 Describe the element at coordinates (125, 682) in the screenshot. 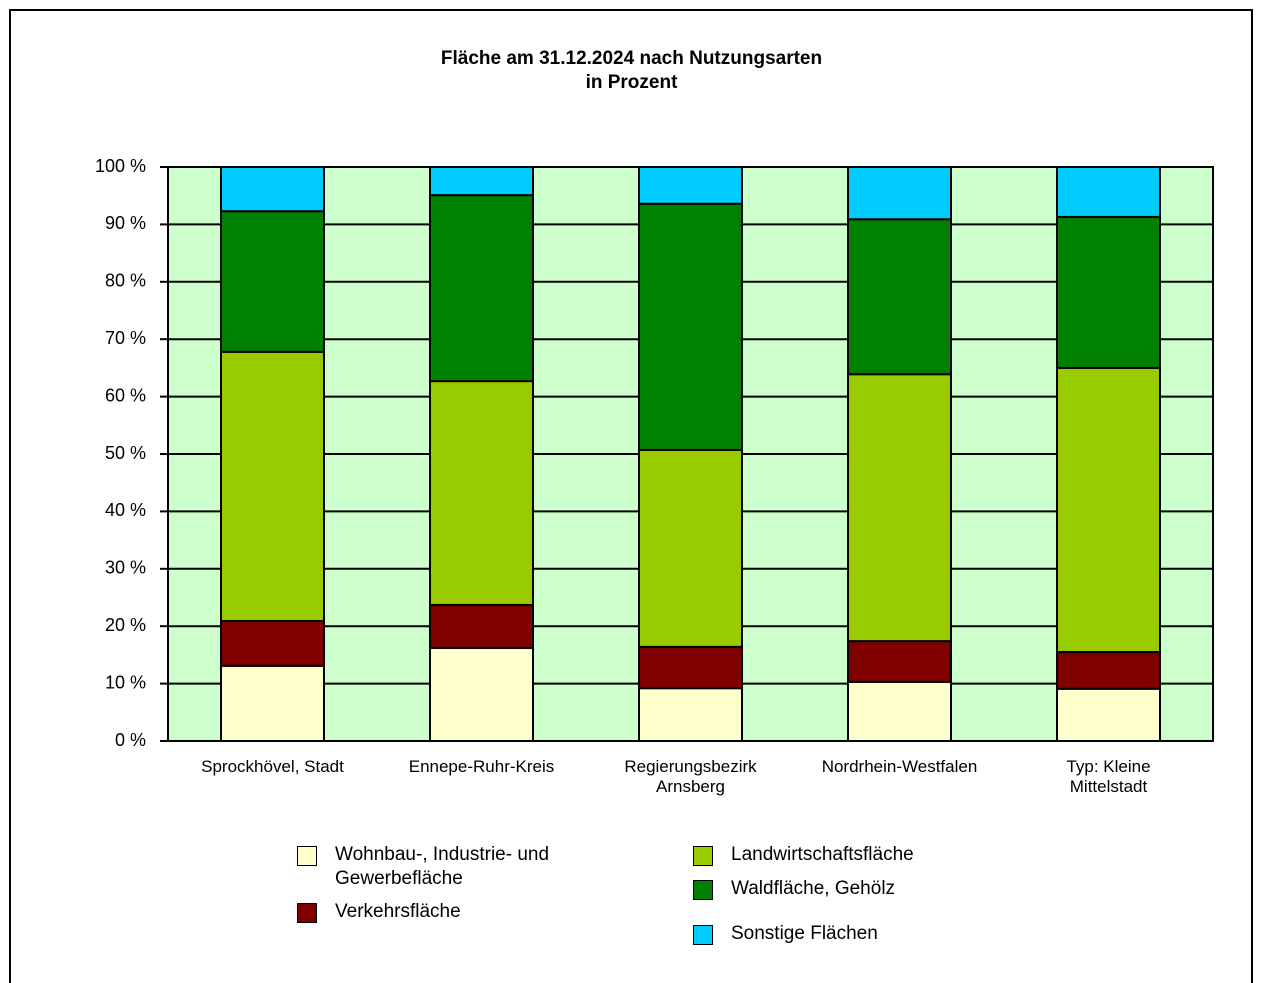

I see `y-tick-label: 10 %` at that location.